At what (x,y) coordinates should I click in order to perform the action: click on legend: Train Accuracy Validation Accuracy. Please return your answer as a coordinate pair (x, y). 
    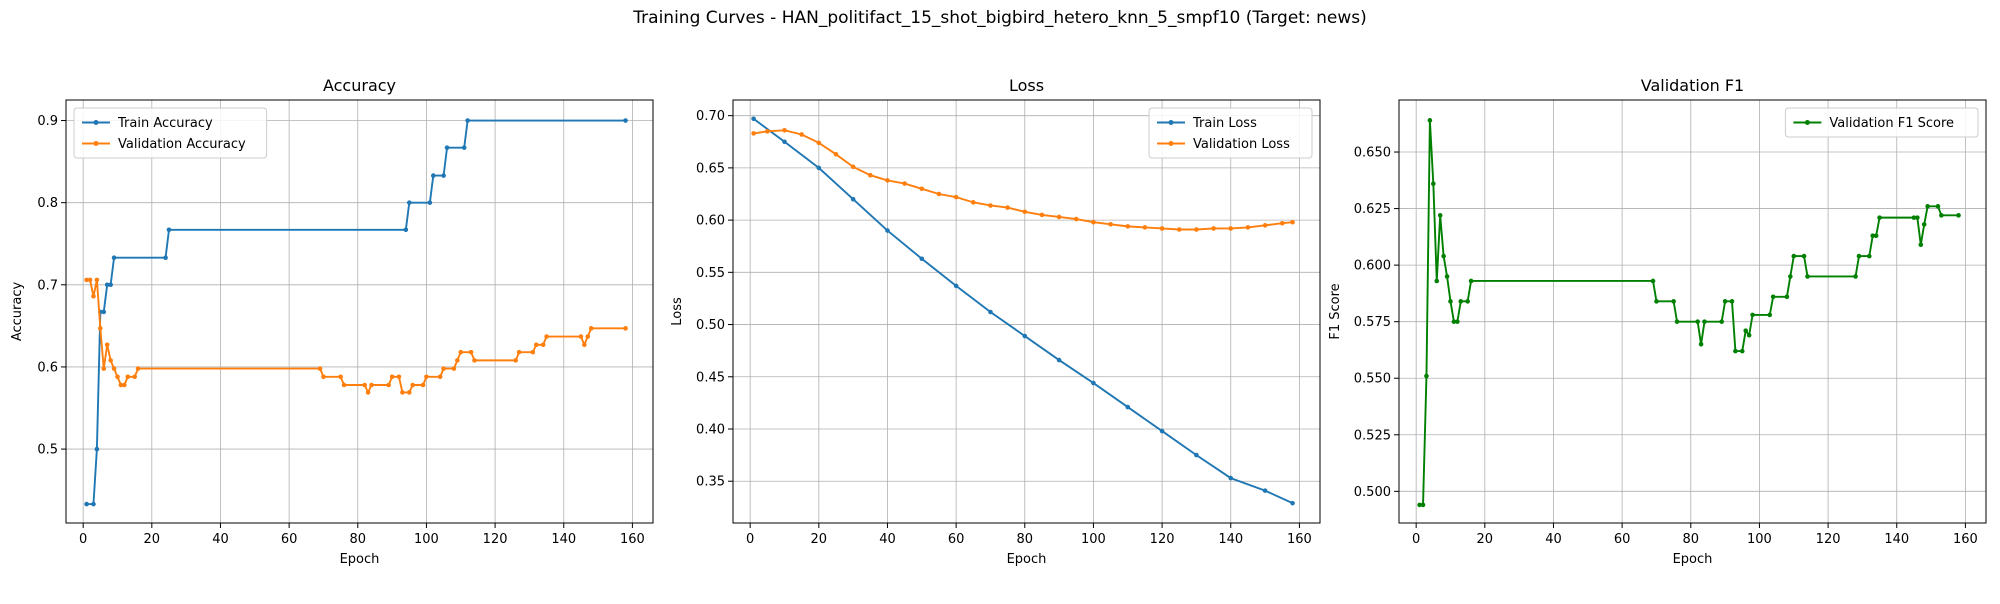
    Looking at the image, I should click on (170, 133).